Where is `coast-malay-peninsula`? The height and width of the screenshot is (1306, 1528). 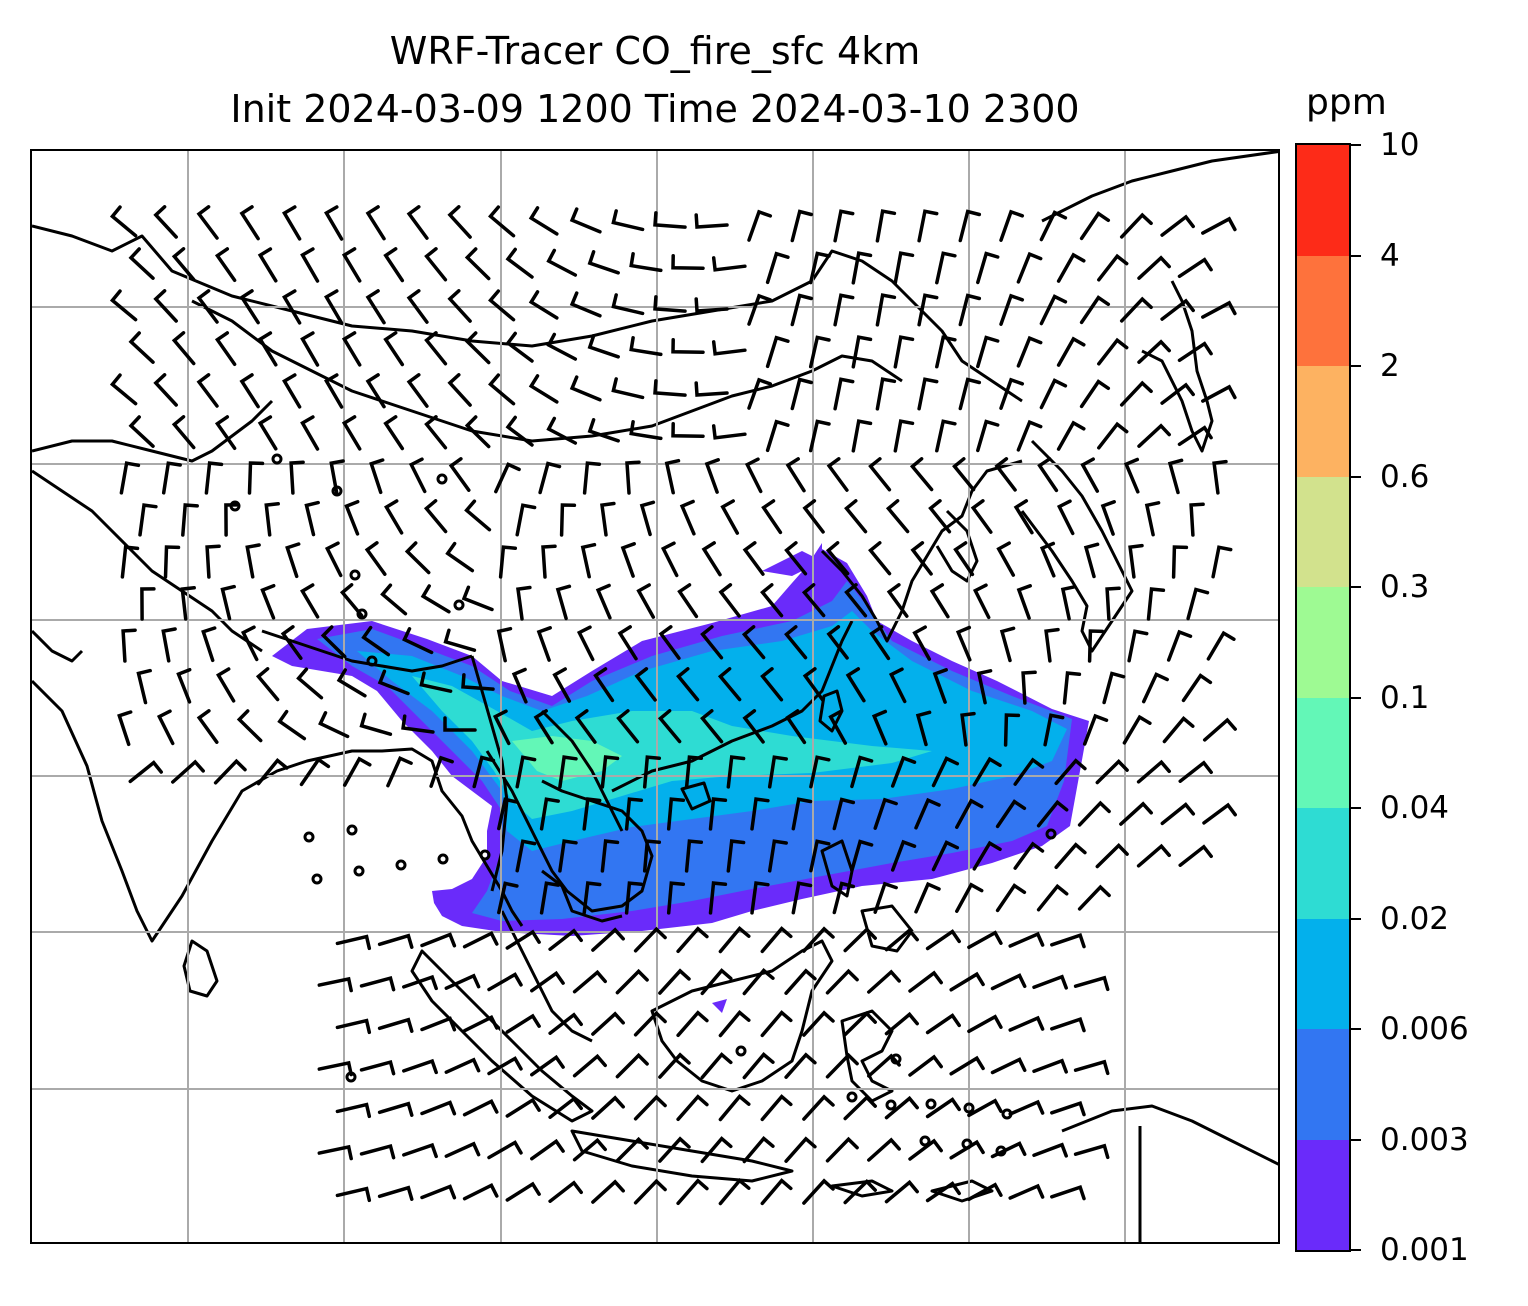
coast-malay-peninsula is located at coordinates (546, 976).